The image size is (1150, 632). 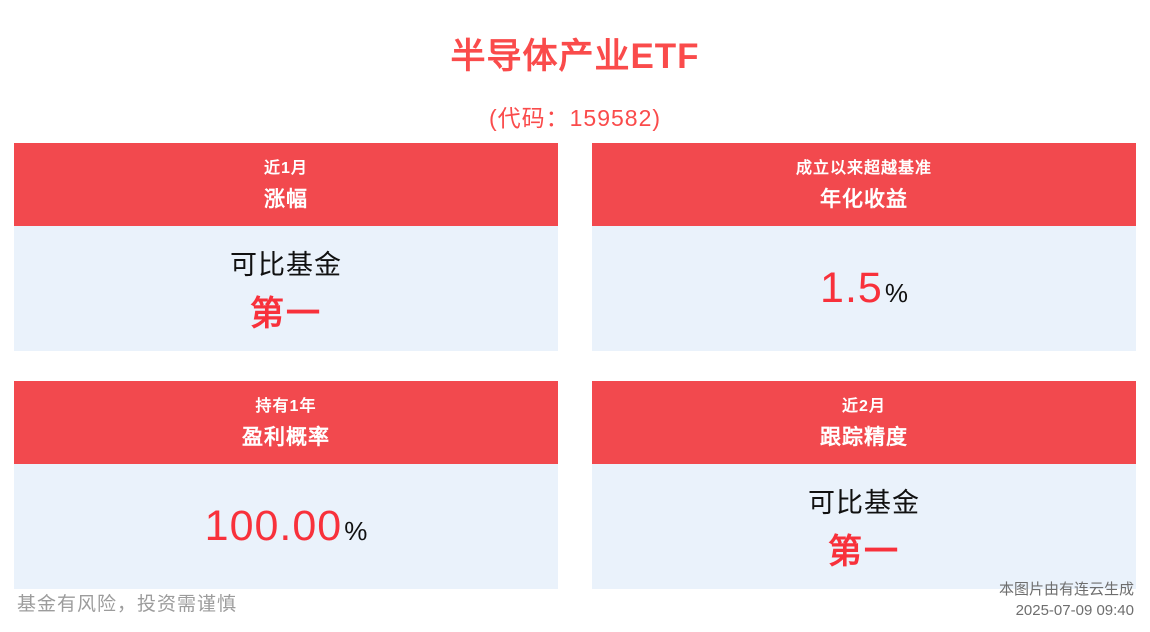 What do you see at coordinates (127, 604) in the screenshot?
I see `risk-disclaimer: 基金有风险，投资需谨慎` at bounding box center [127, 604].